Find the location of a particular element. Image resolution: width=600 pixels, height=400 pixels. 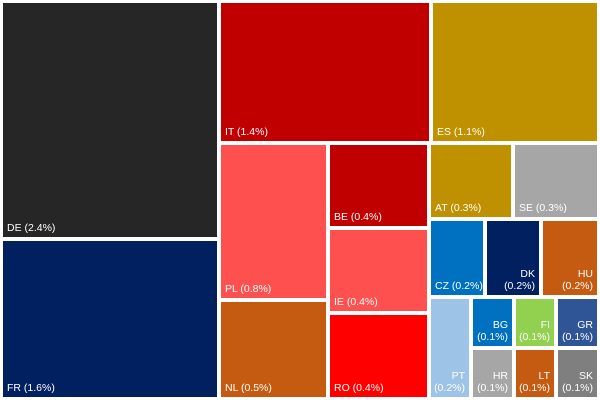

tile-label-ie: IE (0.4%) is located at coordinates (356, 302).